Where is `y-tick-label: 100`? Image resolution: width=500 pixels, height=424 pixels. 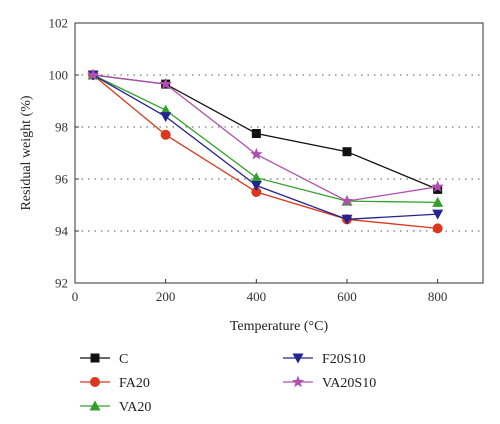
y-tick-label: 100 is located at coordinates (59, 75).